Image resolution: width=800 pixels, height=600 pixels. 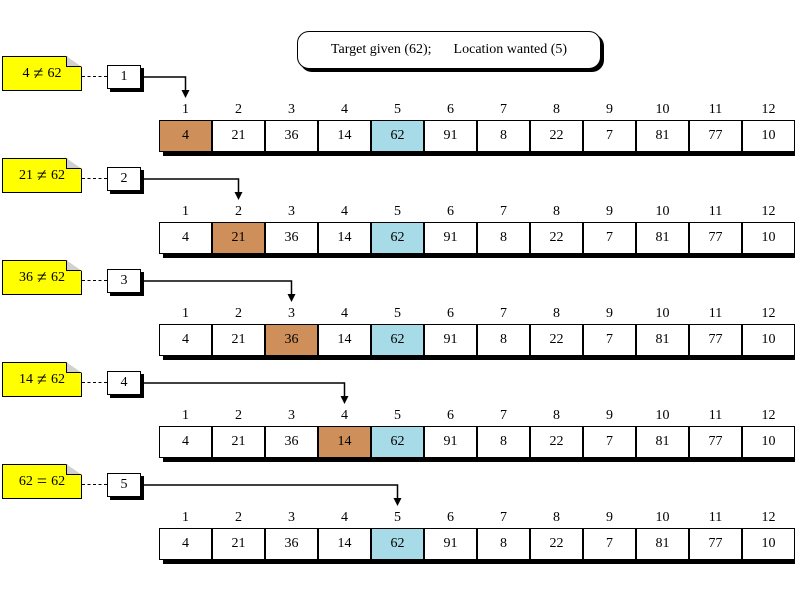 What do you see at coordinates (57, 277) in the screenshot?
I see `comparison-right: 62` at bounding box center [57, 277].